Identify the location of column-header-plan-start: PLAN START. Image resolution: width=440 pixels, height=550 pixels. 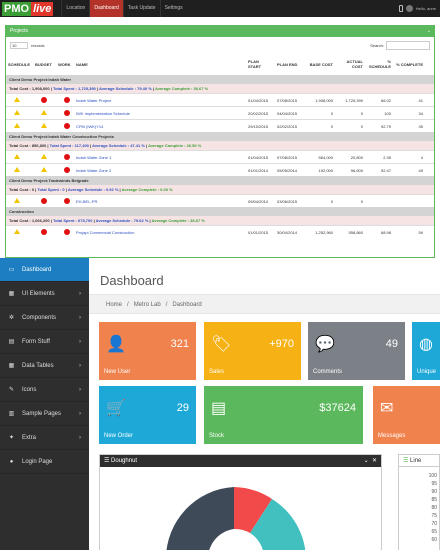
(255, 64).